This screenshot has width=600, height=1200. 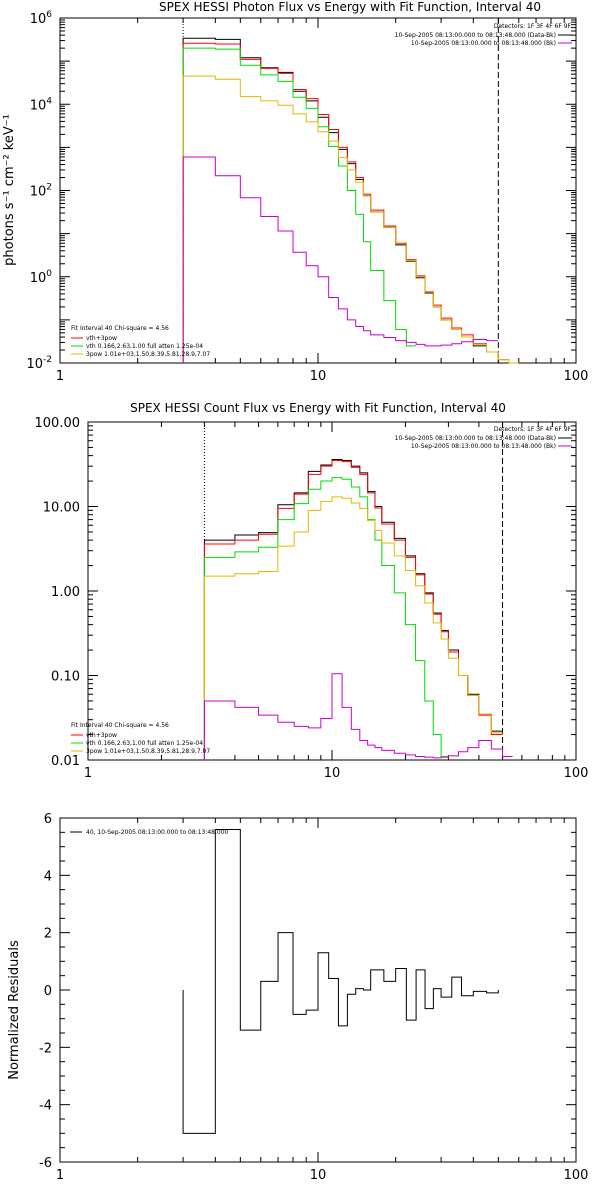 What do you see at coordinates (58, 423) in the screenshot?
I see `count-flux-y-tick-label: 100.00` at bounding box center [58, 423].